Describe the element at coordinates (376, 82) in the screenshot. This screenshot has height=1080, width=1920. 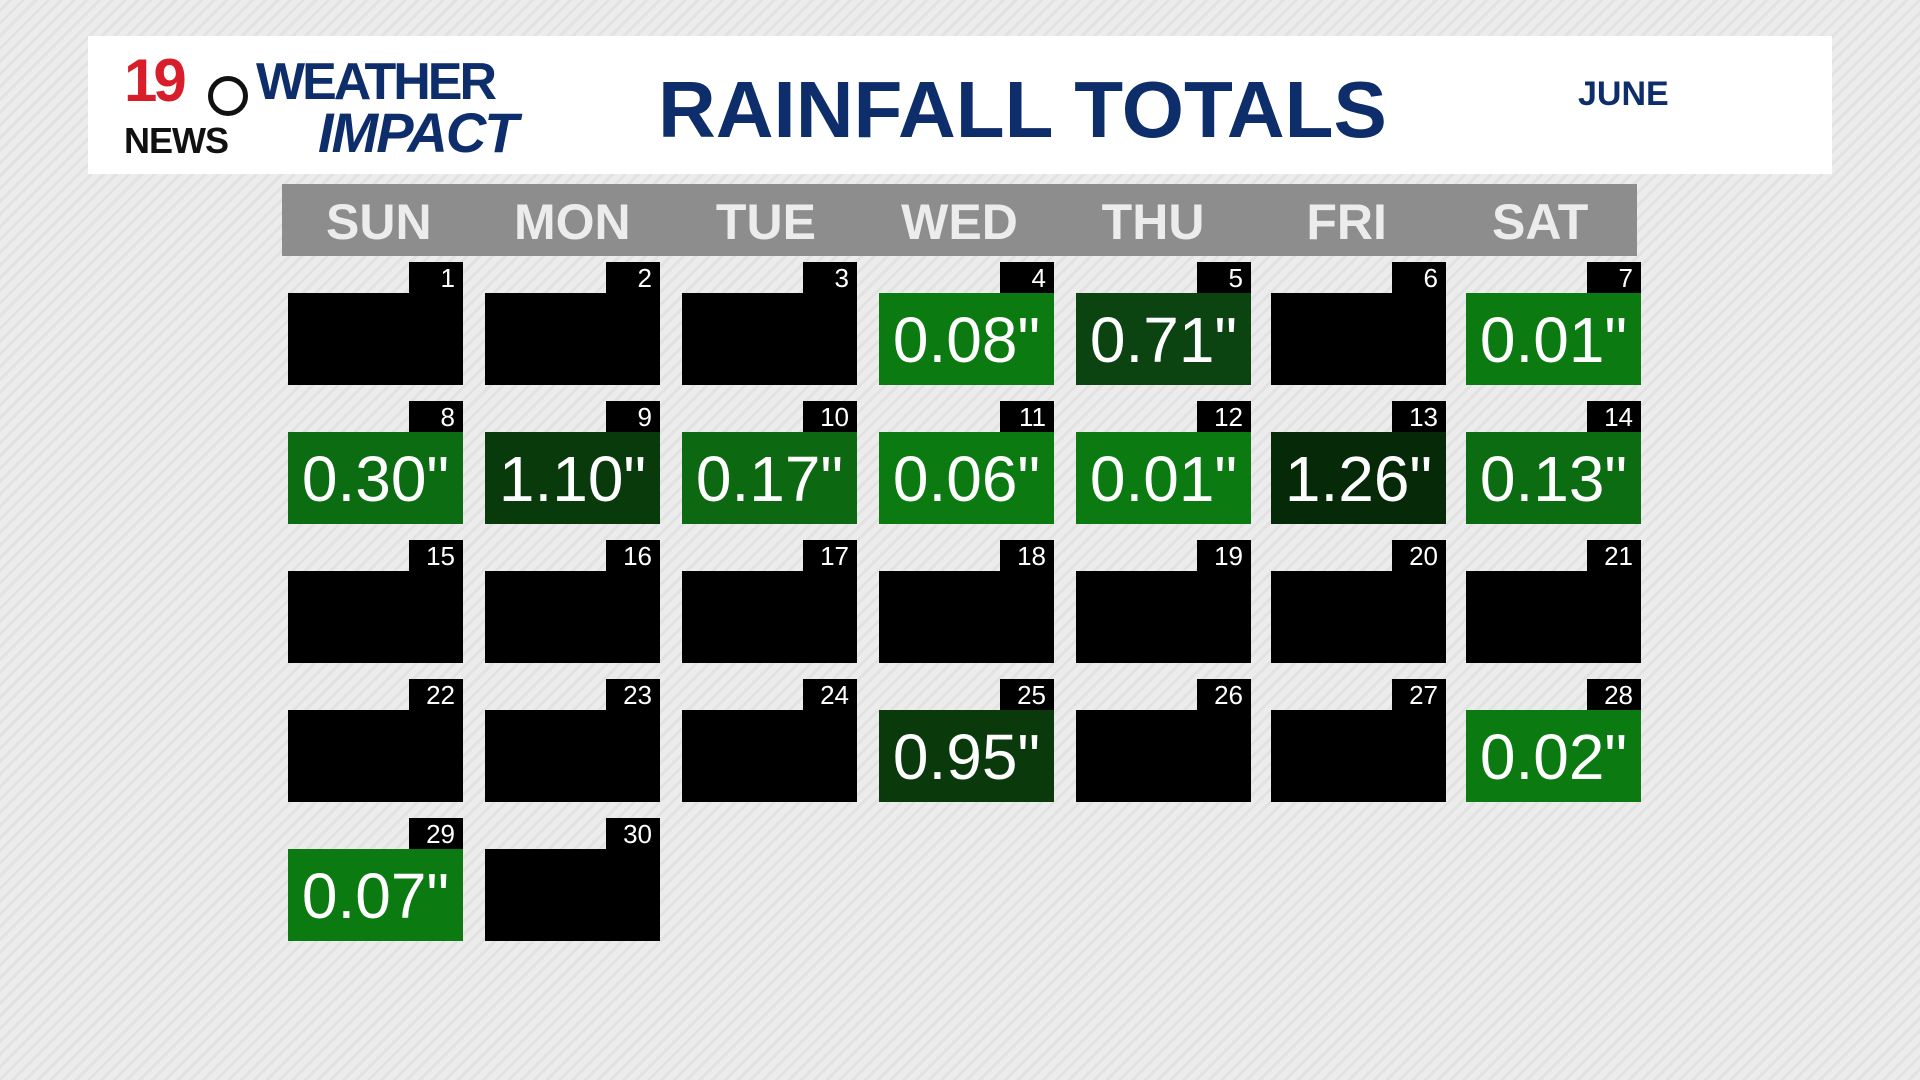
I see `logo-brand: WEATHER` at that location.